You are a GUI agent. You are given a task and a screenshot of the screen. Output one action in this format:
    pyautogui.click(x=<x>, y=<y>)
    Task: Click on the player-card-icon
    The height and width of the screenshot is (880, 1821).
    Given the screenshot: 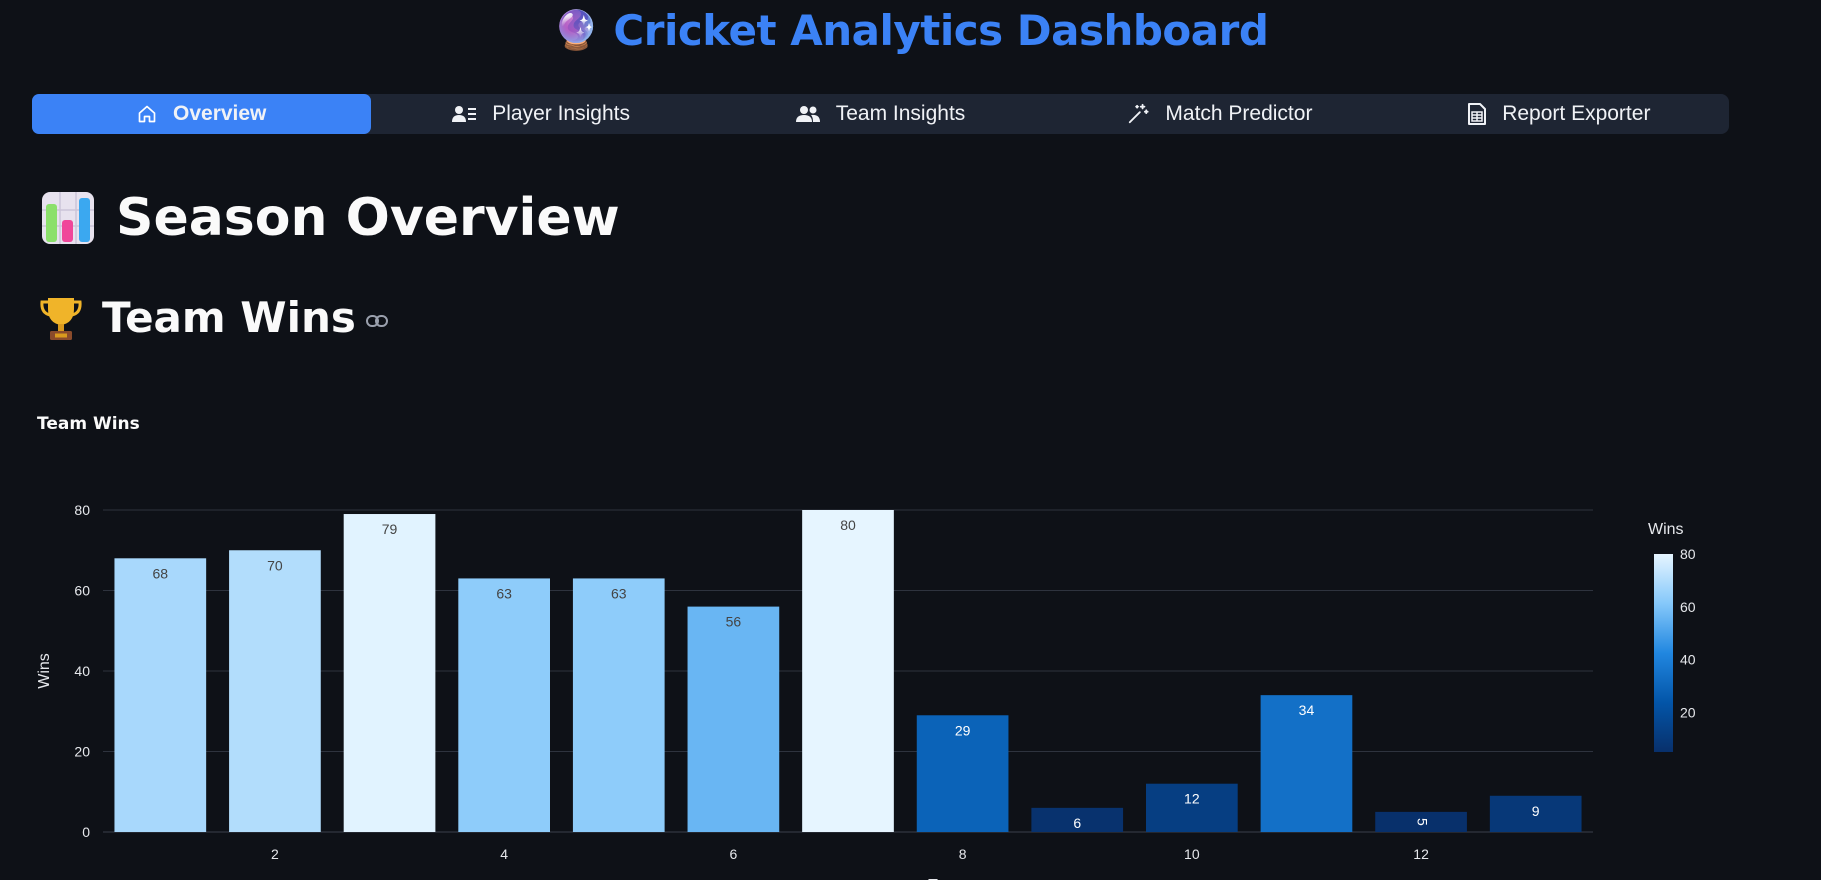 What is the action you would take?
    pyautogui.click(x=464, y=114)
    